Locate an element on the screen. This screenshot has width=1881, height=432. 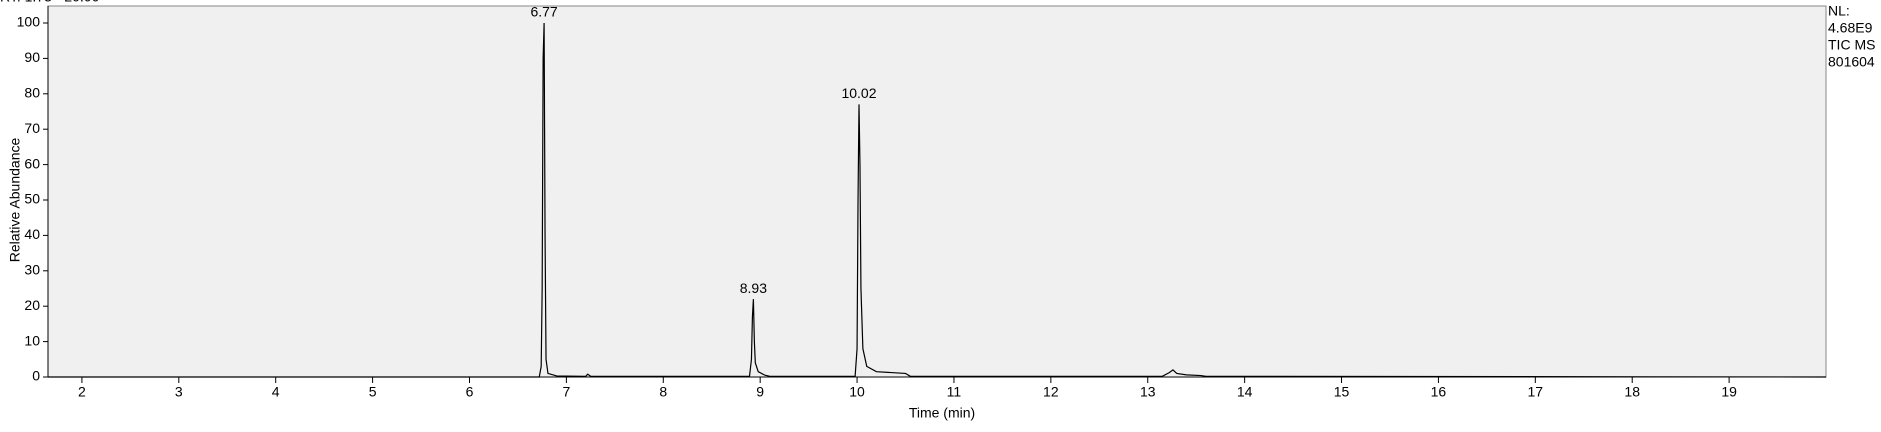
x-tick-label: 12 is located at coordinates (1051, 392).